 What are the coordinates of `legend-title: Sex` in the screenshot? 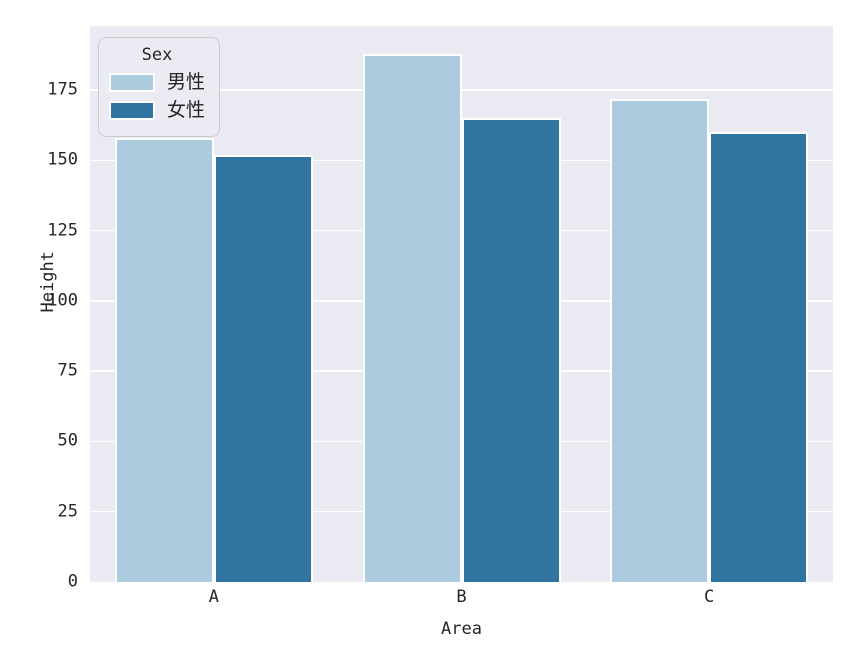 It's located at (157, 55).